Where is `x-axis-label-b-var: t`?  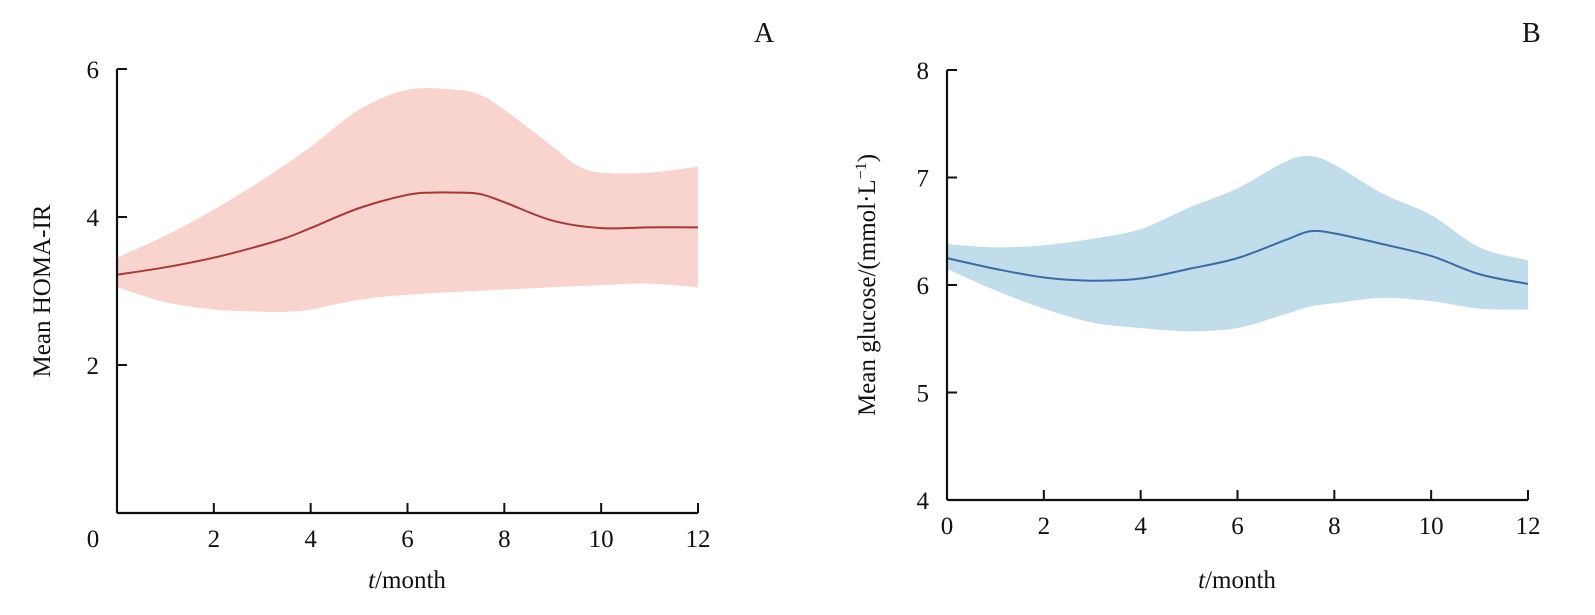 x-axis-label-b-var: t is located at coordinates (1202, 580).